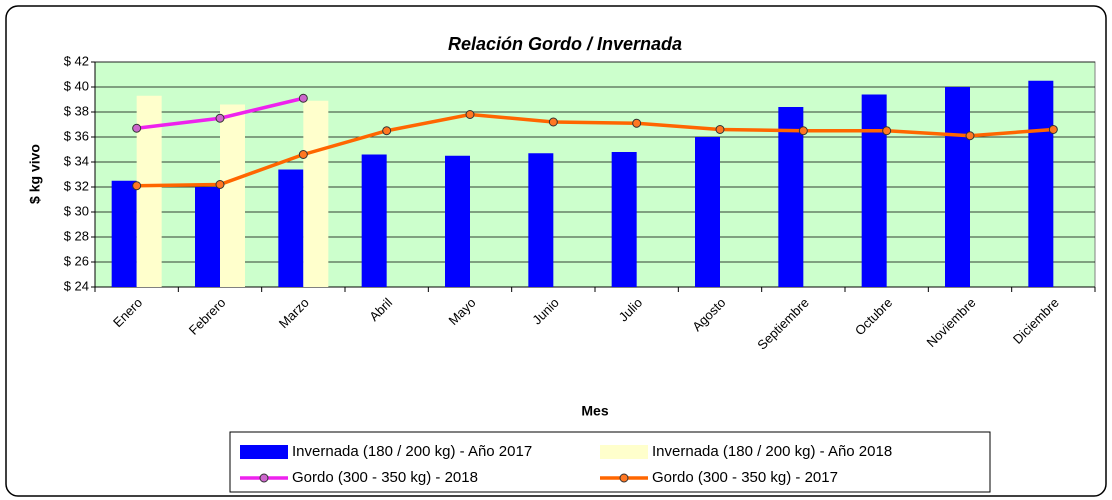  Describe the element at coordinates (76, 135) in the screenshot. I see `y-tick-label: $ 36` at that location.